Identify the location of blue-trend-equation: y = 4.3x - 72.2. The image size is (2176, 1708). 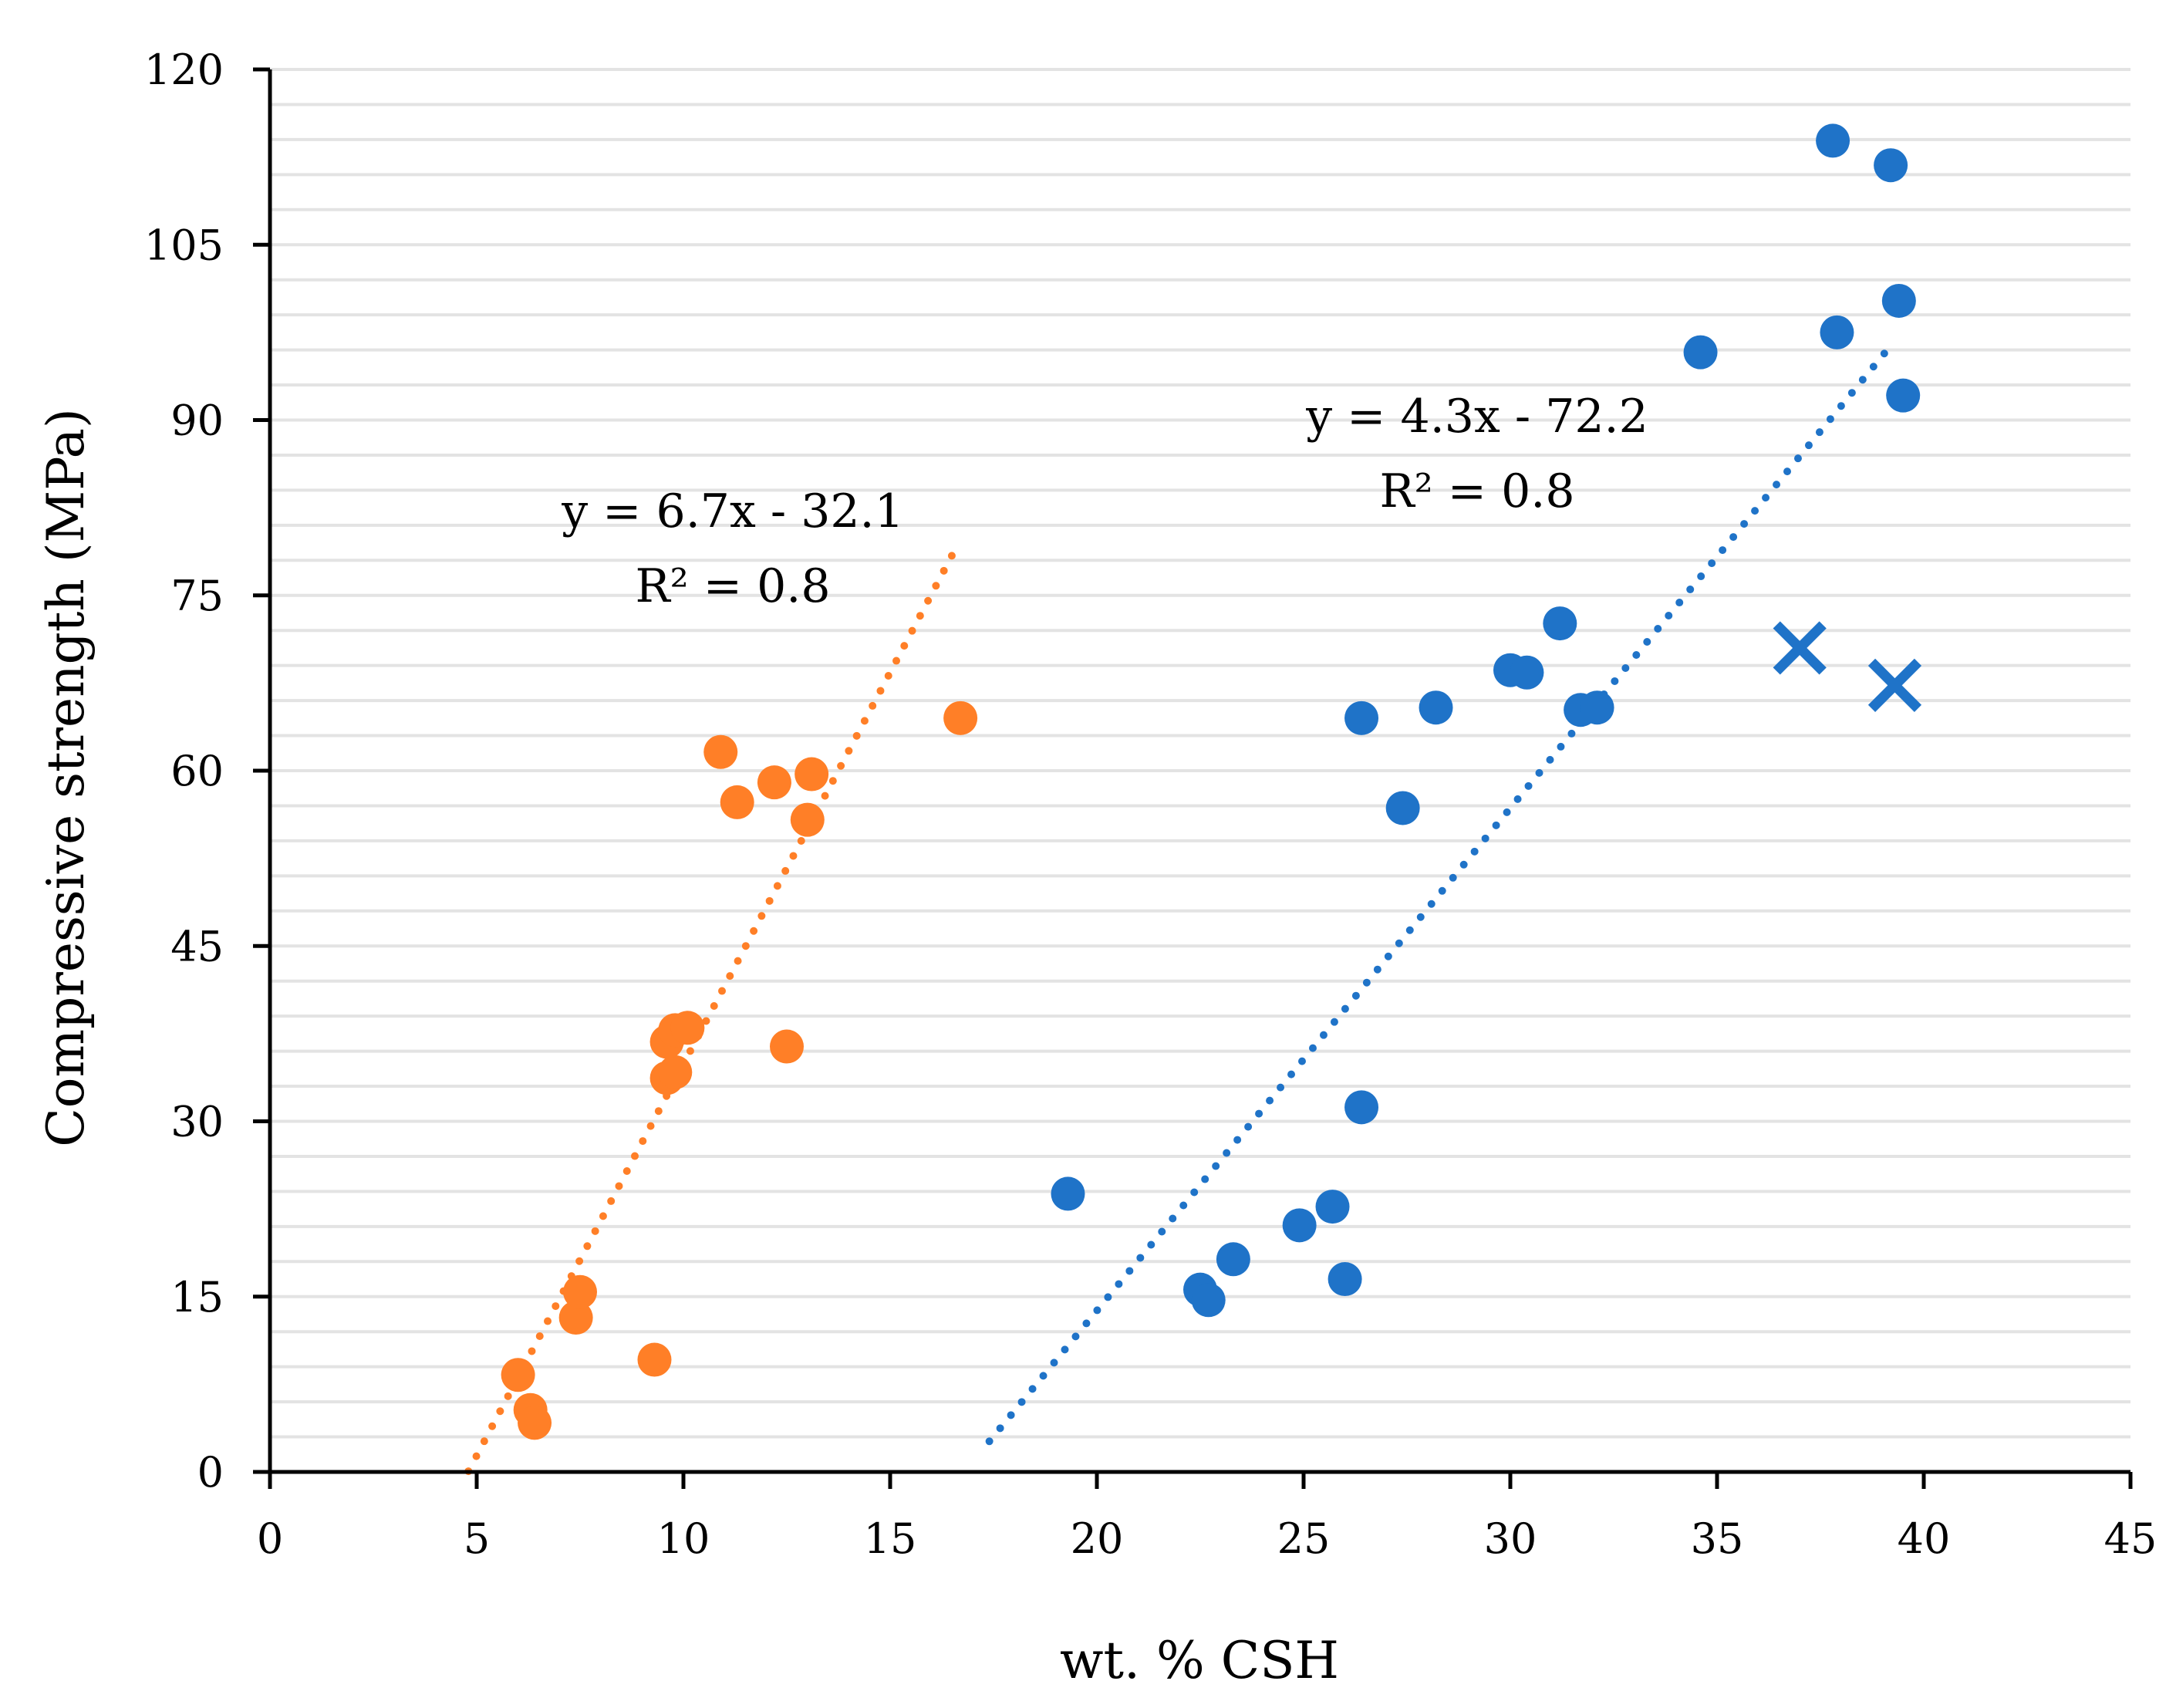
(1476, 417).